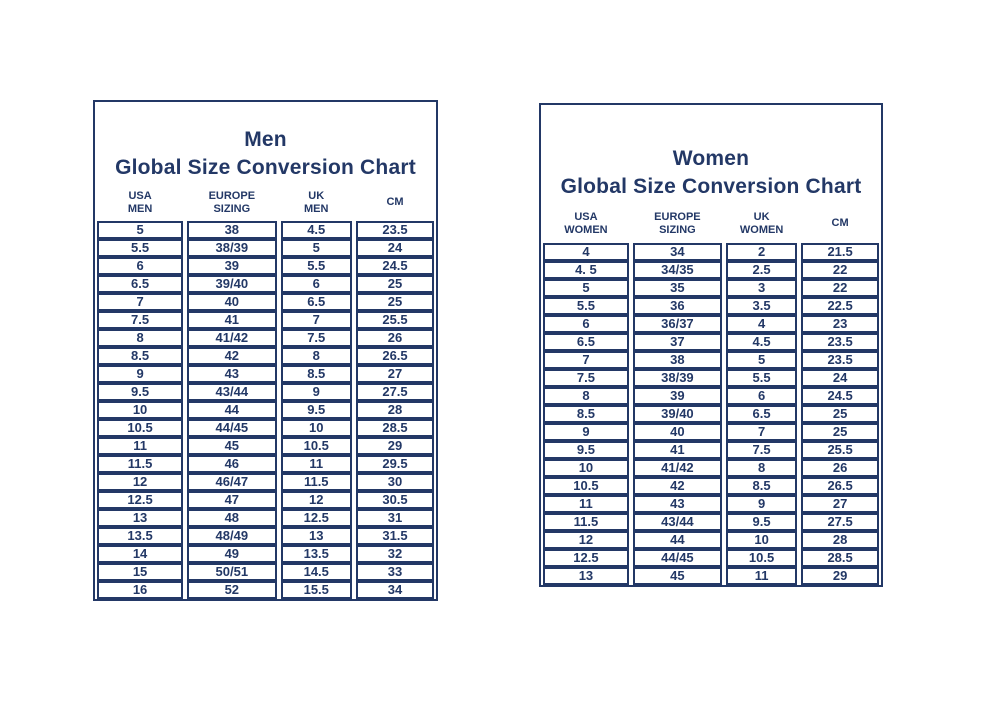  What do you see at coordinates (395, 410) in the screenshot?
I see `size-cell: 28` at bounding box center [395, 410].